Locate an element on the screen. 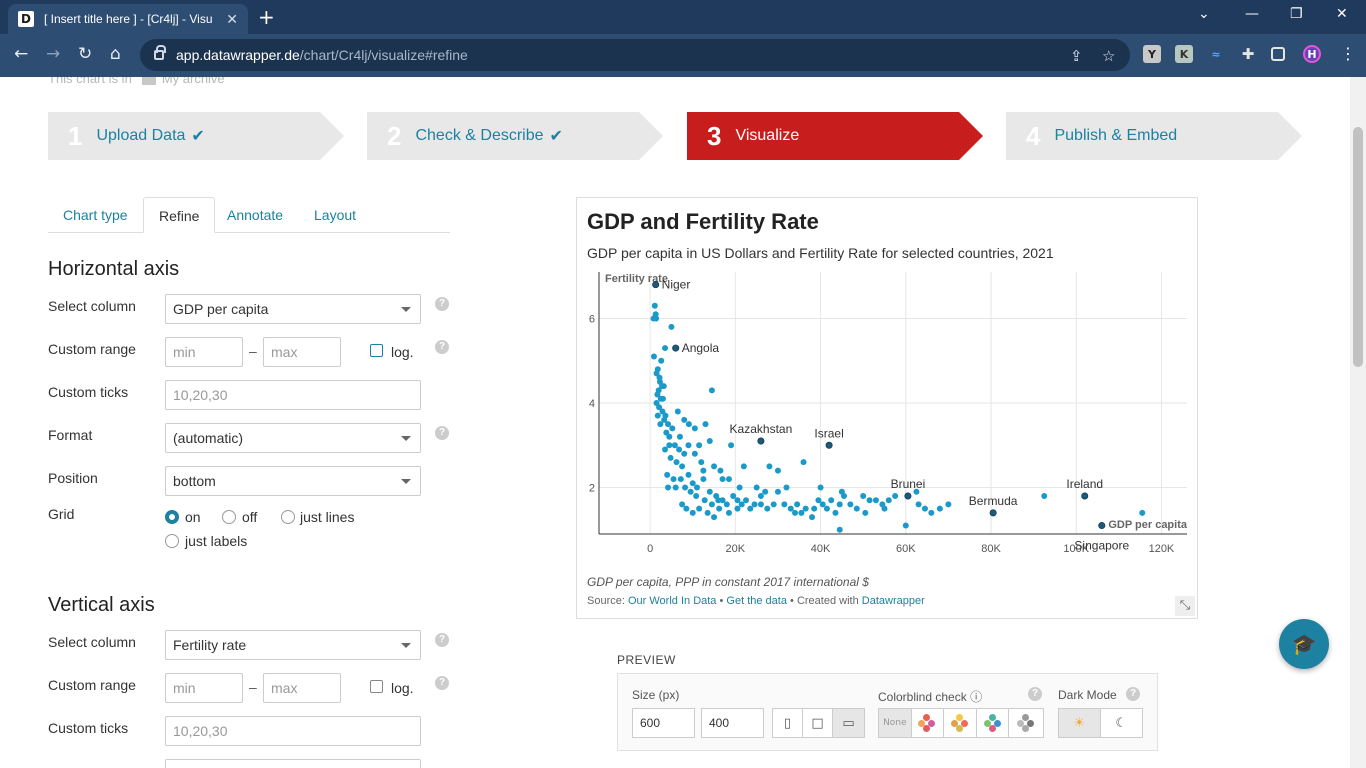 This screenshot has height=768, width=1366. v-select-column-dropdown: Fertility rate is located at coordinates (293, 645).